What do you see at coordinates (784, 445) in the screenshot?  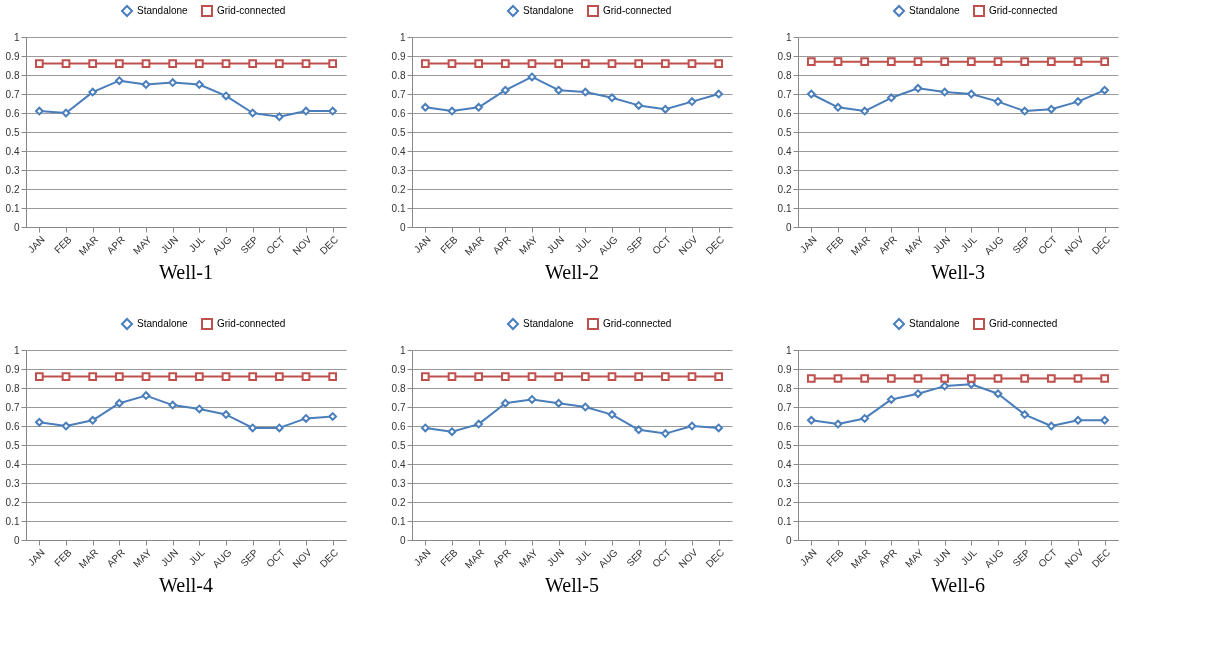 I see `y-tick-label: 0.5` at bounding box center [784, 445].